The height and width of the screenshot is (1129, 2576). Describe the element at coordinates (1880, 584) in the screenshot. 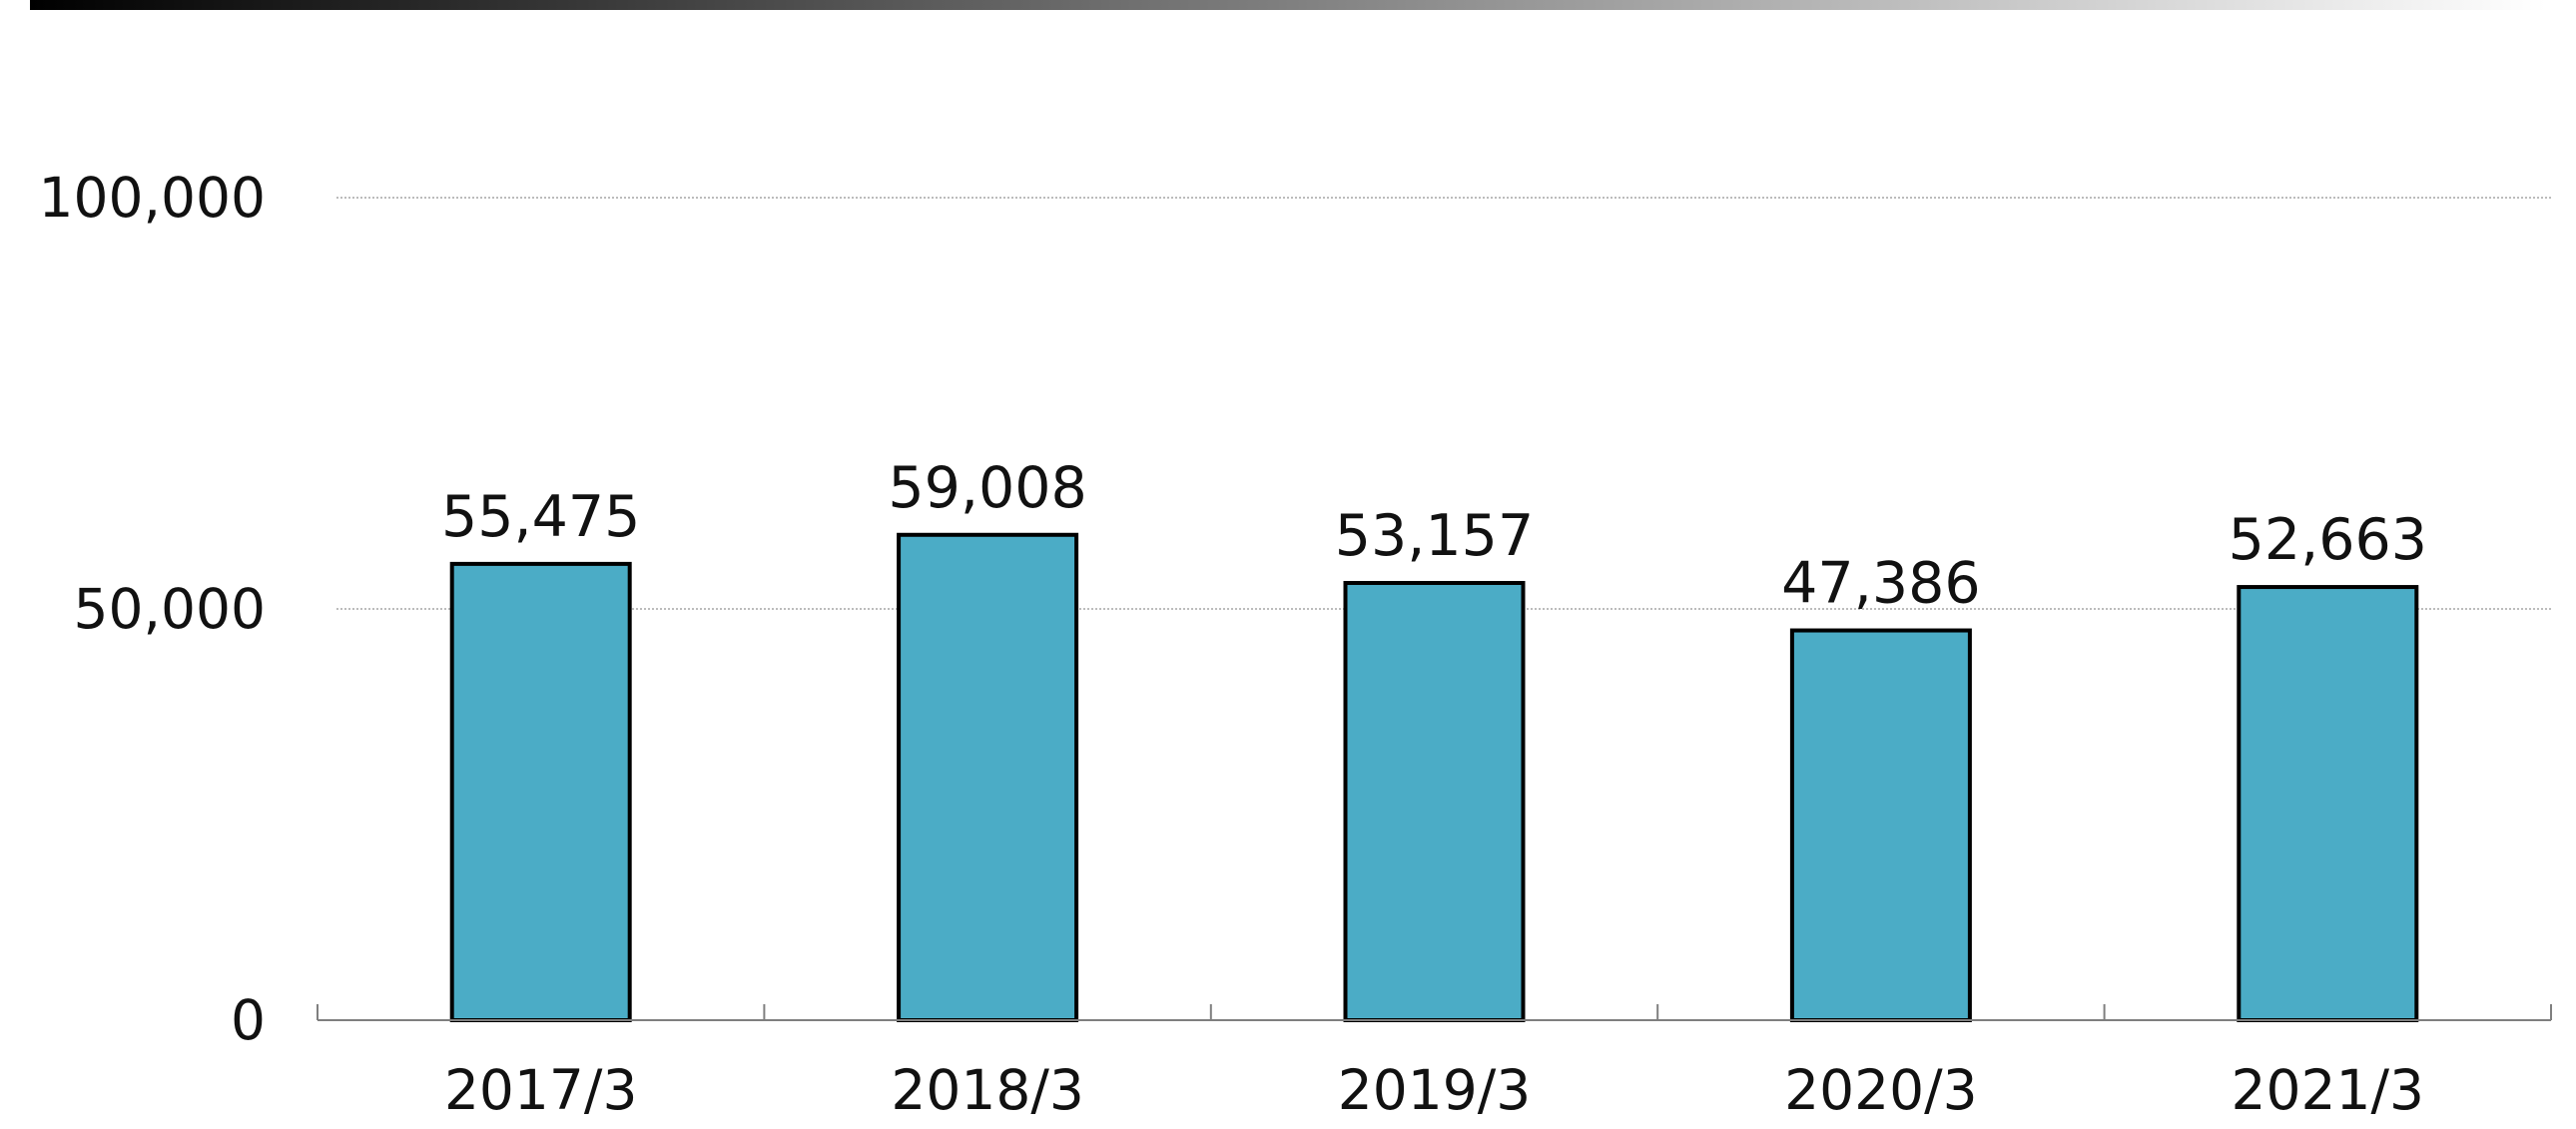

I see `data-label: 47,386` at that location.